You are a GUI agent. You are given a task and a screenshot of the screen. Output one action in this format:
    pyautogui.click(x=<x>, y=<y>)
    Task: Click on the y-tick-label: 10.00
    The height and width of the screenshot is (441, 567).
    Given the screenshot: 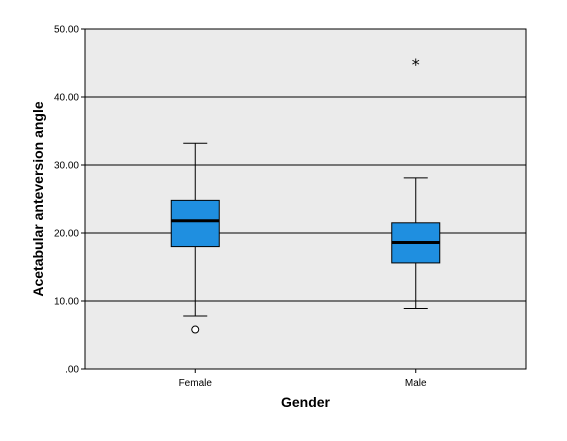 What is the action you would take?
    pyautogui.click(x=66, y=302)
    